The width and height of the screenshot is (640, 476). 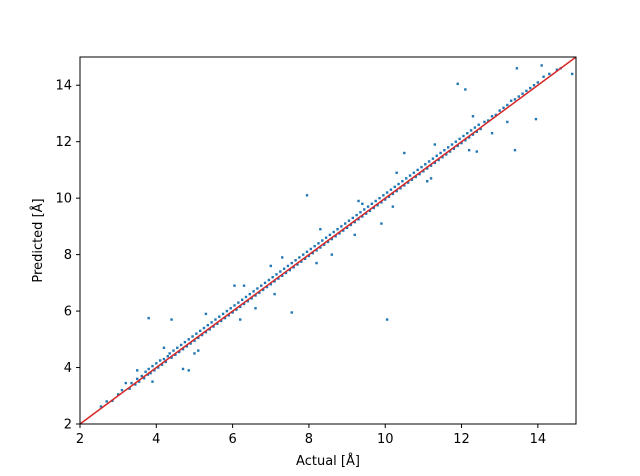 What do you see at coordinates (38, 240) in the screenshot?
I see `y-axis-label: Predicted [Å]` at bounding box center [38, 240].